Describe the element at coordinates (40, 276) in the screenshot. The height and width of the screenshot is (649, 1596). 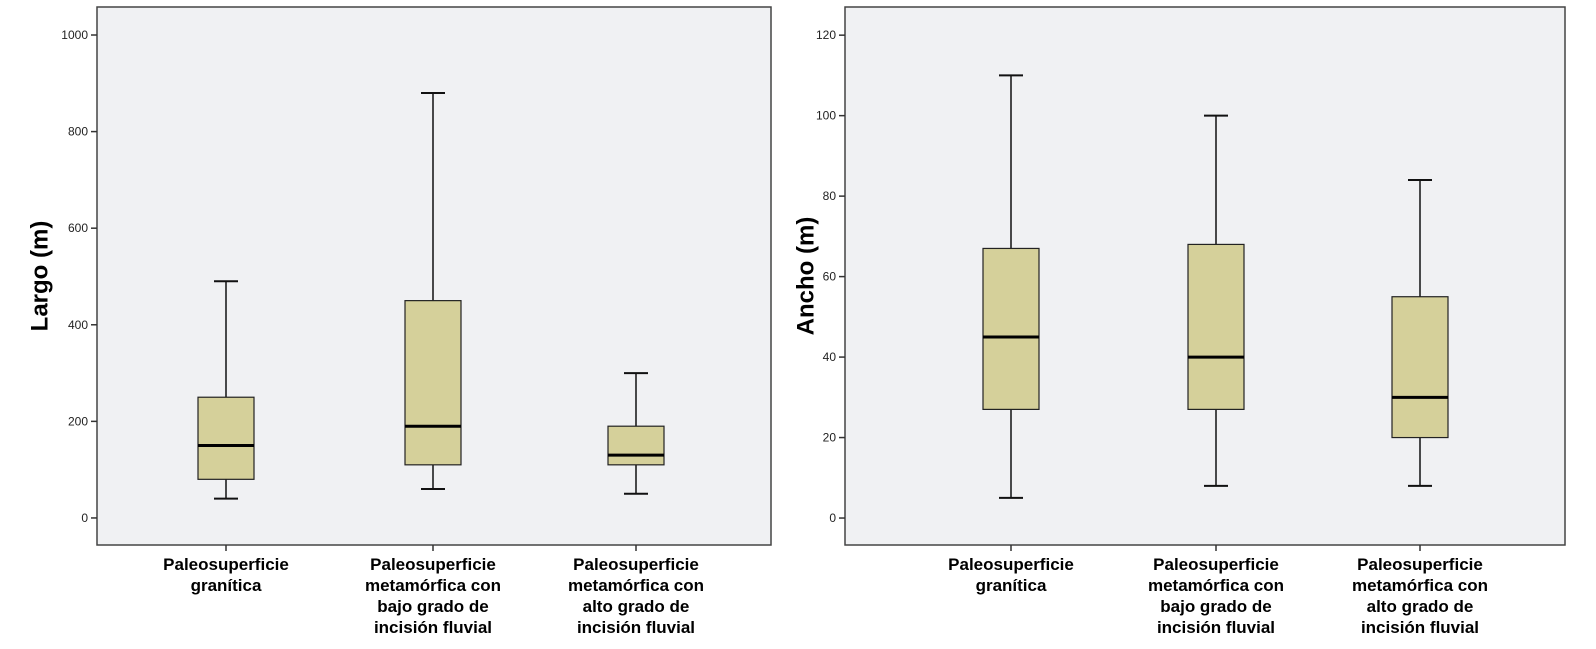
I see `y-axis-label: Largo (m)` at that location.